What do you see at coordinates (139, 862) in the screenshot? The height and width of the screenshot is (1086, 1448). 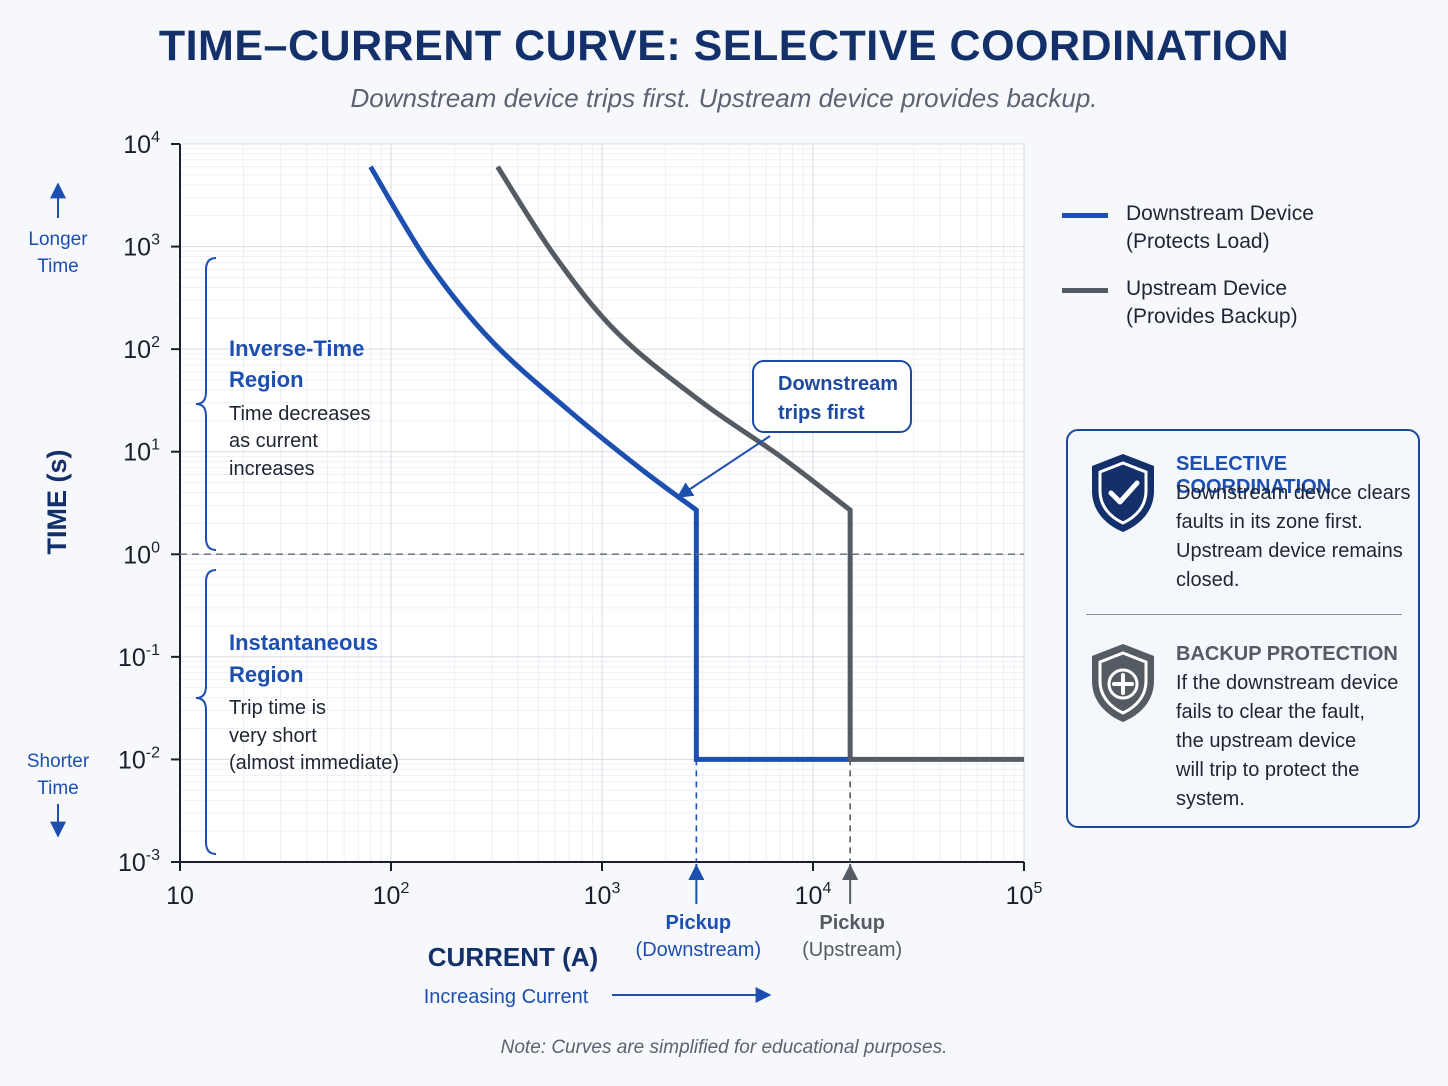 I see `y-tick-label: 10⁻³` at bounding box center [139, 862].